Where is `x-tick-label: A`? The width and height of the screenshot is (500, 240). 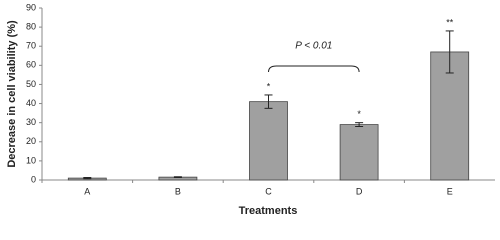 x-tick-label: A is located at coordinates (87, 191).